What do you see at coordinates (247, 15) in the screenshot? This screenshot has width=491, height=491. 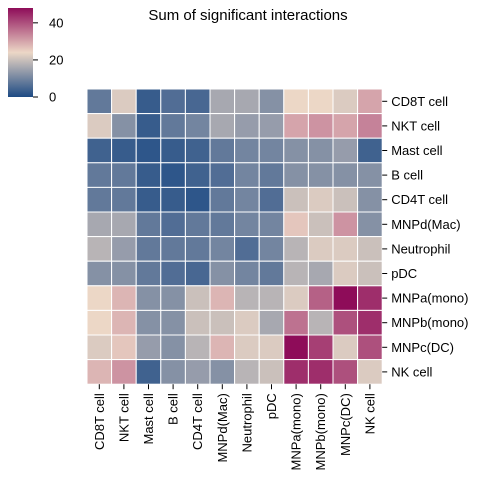 I see `chart-title: Sum of significant interactions` at bounding box center [247, 15].